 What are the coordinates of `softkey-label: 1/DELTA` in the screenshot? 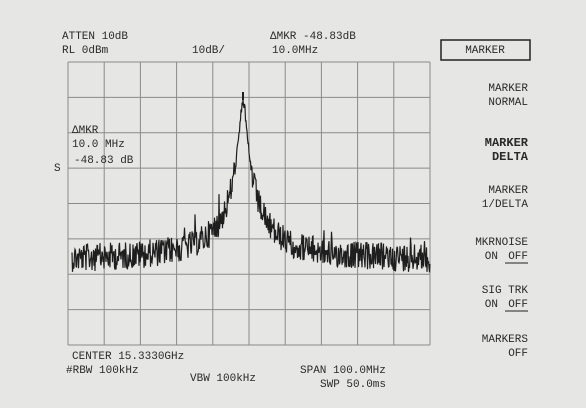 It's located at (505, 205).